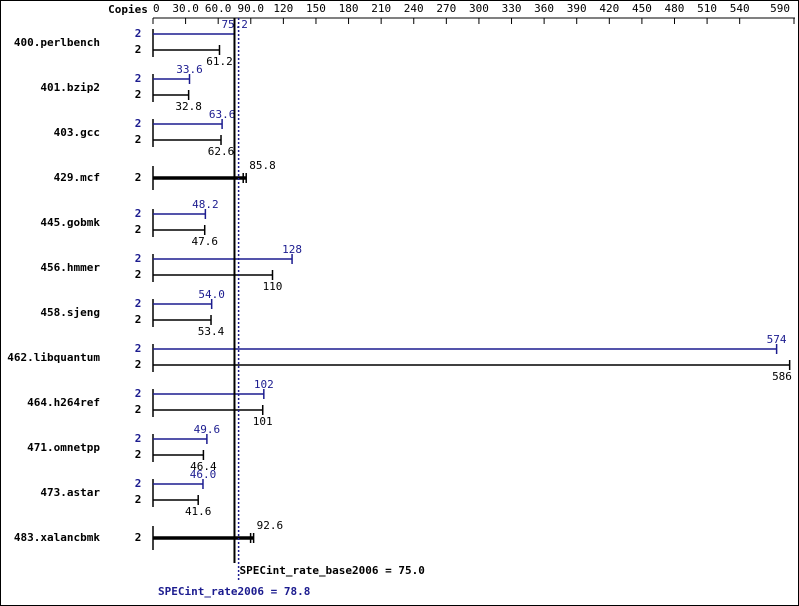  Describe the element at coordinates (577, 8) in the screenshot. I see `x-tick-label: 390` at that location.